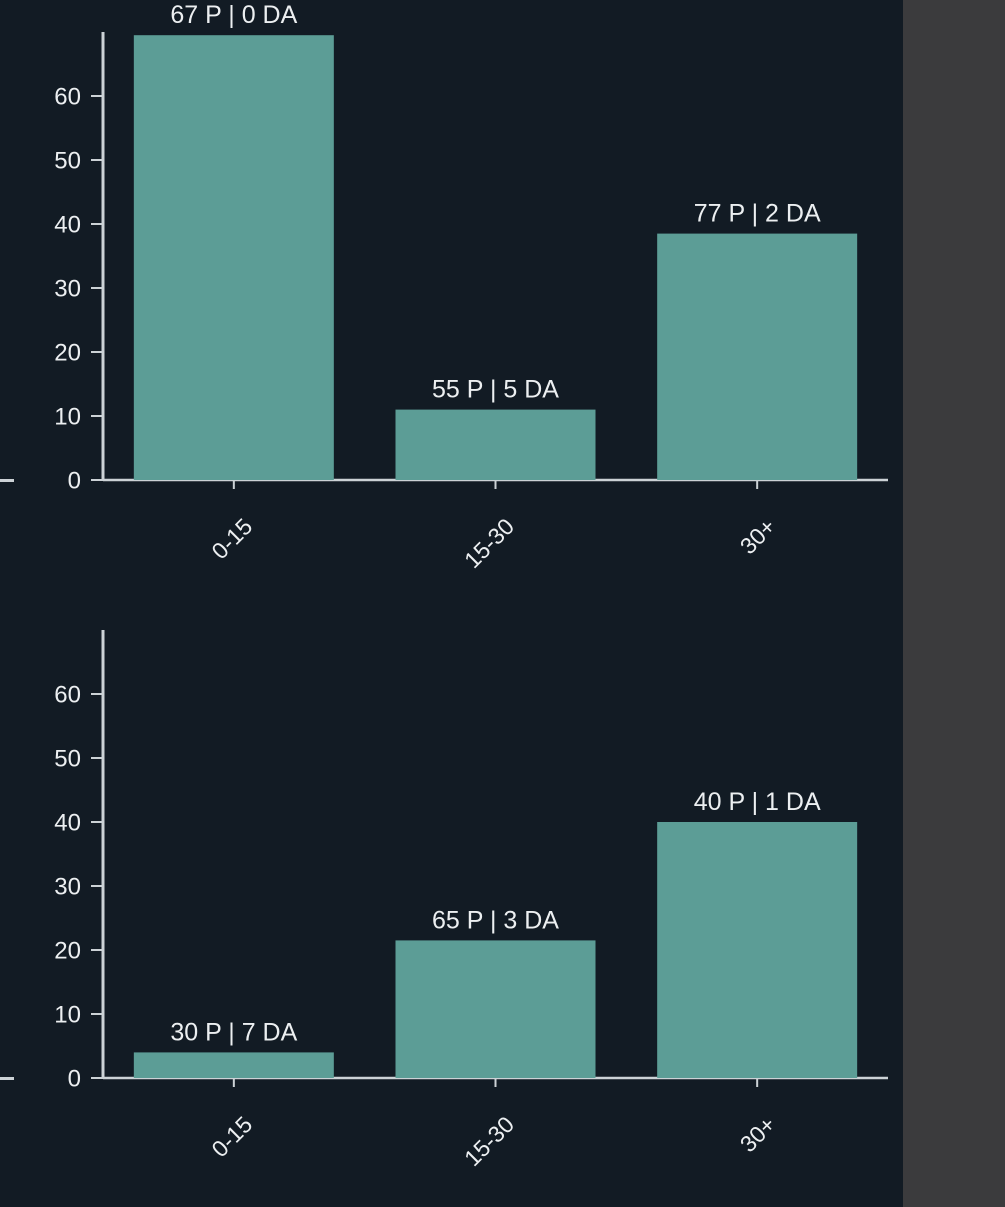 This screenshot has height=1207, width=1005. I want to click on right-side-panel, so click(954, 603).